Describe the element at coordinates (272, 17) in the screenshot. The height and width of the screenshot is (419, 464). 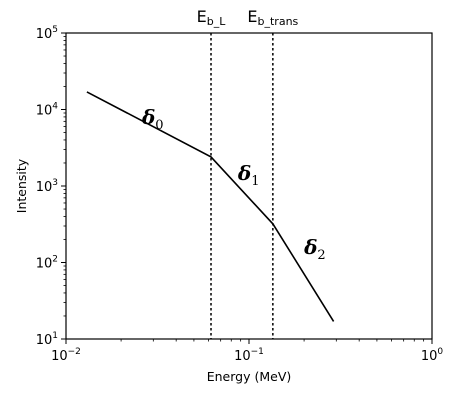
I see `vline-label-1: Eb_trans` at that location.